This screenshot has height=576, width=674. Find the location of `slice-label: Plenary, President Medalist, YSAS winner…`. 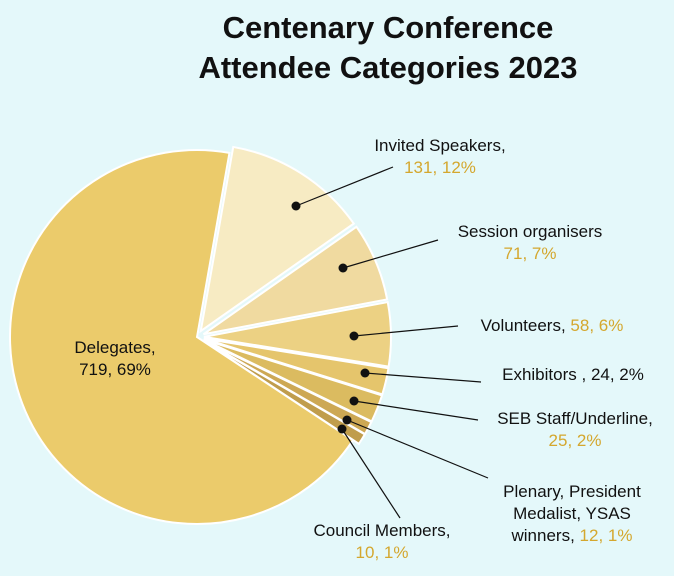

slice-label: Plenary, President Medalist, YSAS winner… is located at coordinates (572, 514).